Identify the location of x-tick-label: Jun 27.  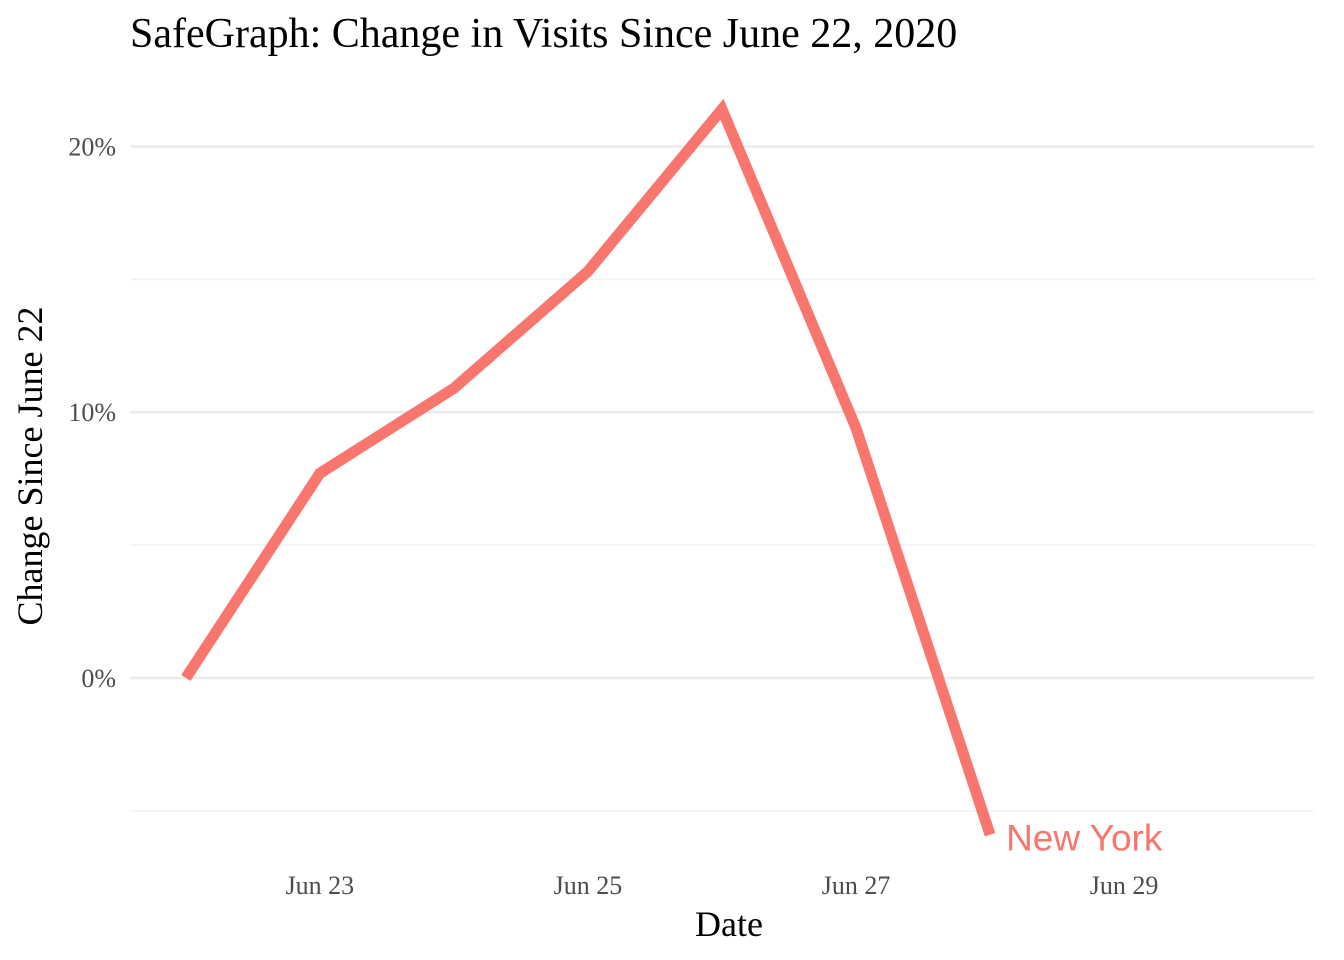
(856, 885).